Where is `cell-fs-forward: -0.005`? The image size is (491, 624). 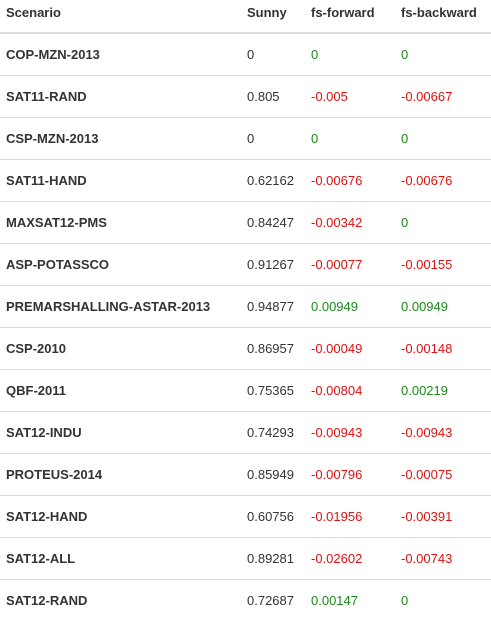
cell-fs-forward: -0.005 is located at coordinates (349, 95).